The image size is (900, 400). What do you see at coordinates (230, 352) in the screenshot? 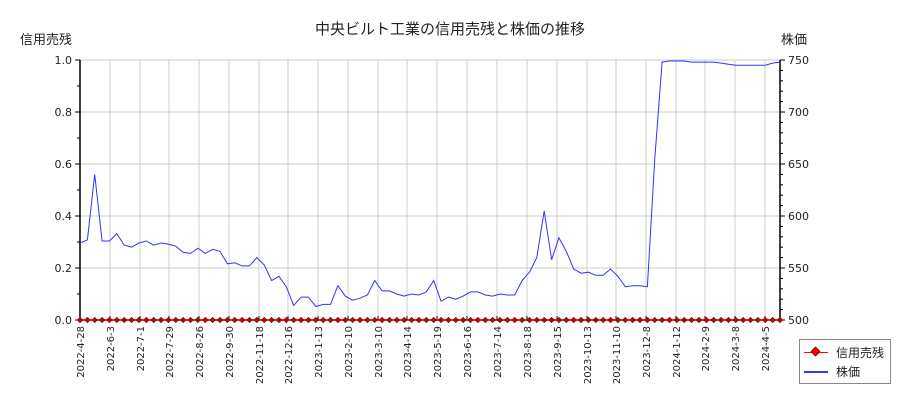
I see `x-tick-label: 2022-9-30` at bounding box center [230, 352].